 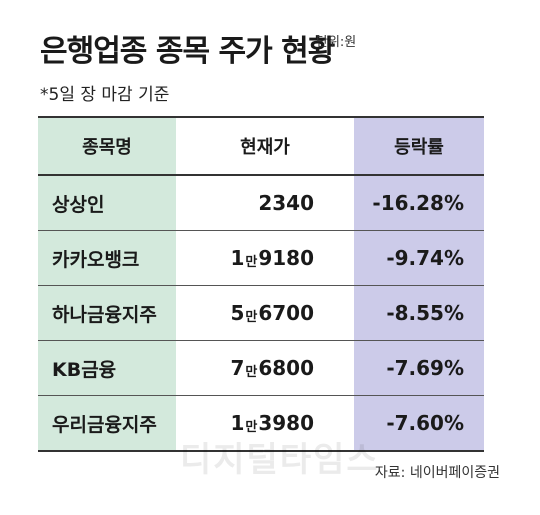 I want to click on stock-name: KB금융, so click(x=107, y=368).